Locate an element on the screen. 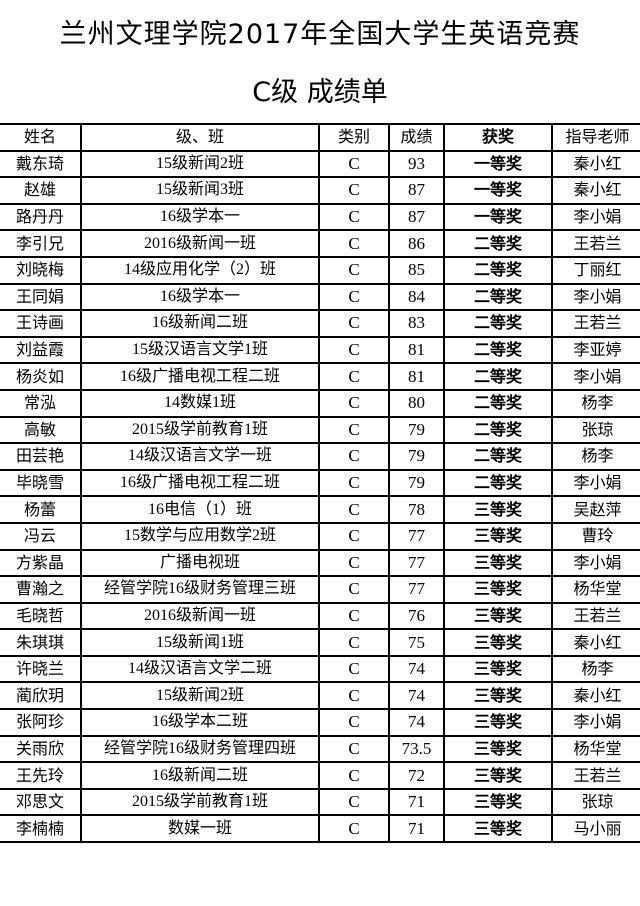 The image size is (640, 906). table-row: 朱琪琪 15级新闻1班 C 75 三等奖 秦小红 is located at coordinates (320, 642).